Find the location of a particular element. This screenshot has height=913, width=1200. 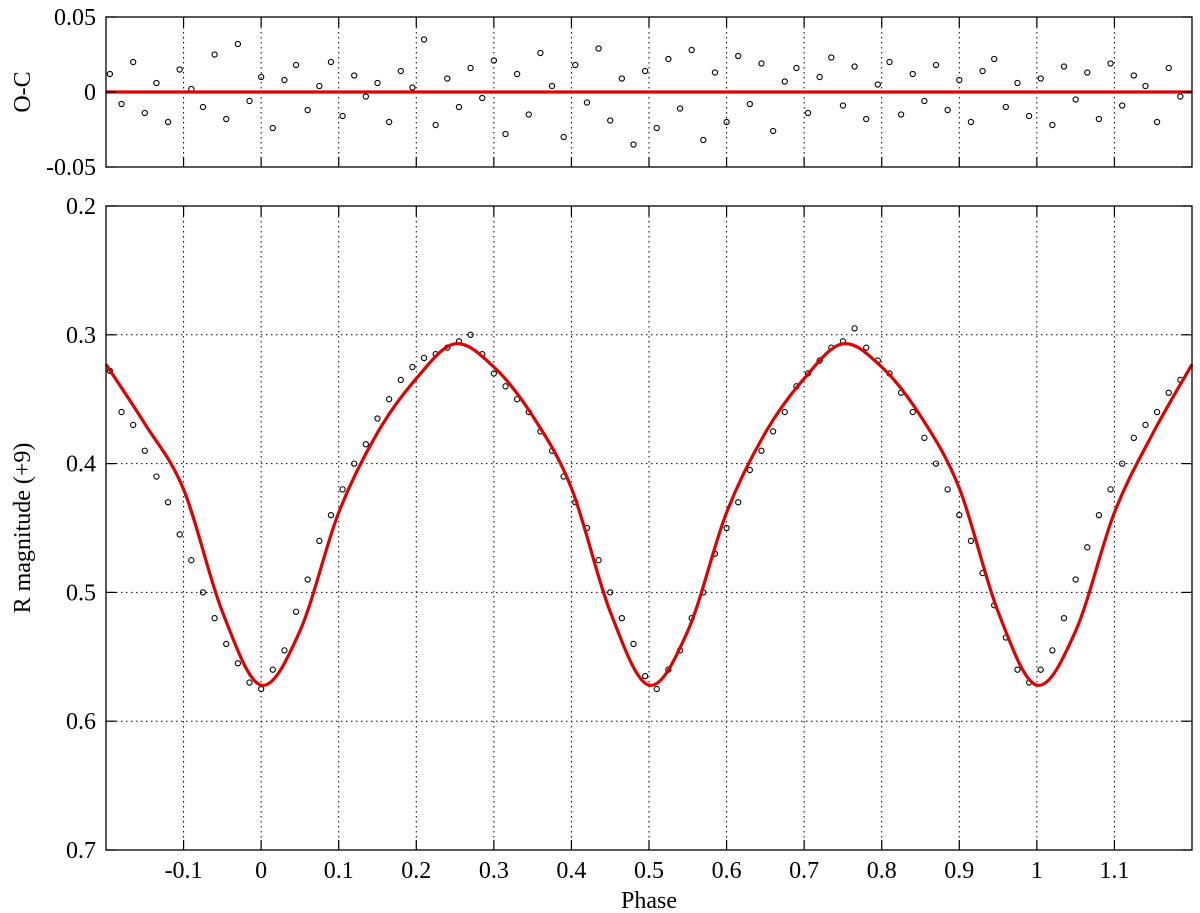

light-curve-ytick-labels: 0.2 0.3 0.4 0.5 0.6 0.7 is located at coordinates (81, 529).